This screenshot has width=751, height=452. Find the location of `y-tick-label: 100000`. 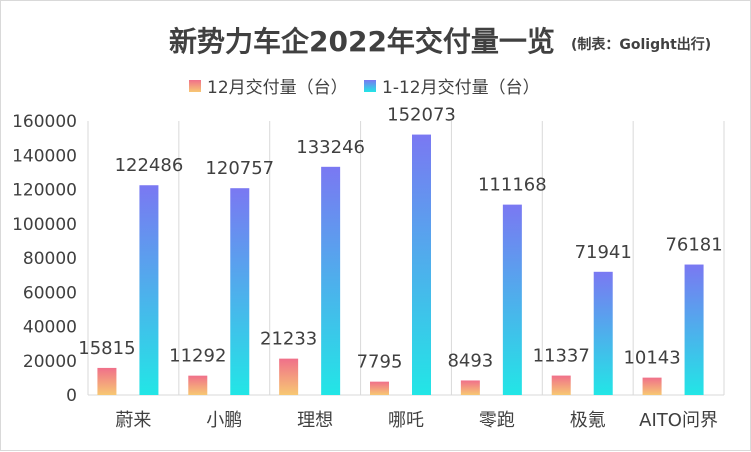

y-tick-label: 100000 is located at coordinates (44, 225).